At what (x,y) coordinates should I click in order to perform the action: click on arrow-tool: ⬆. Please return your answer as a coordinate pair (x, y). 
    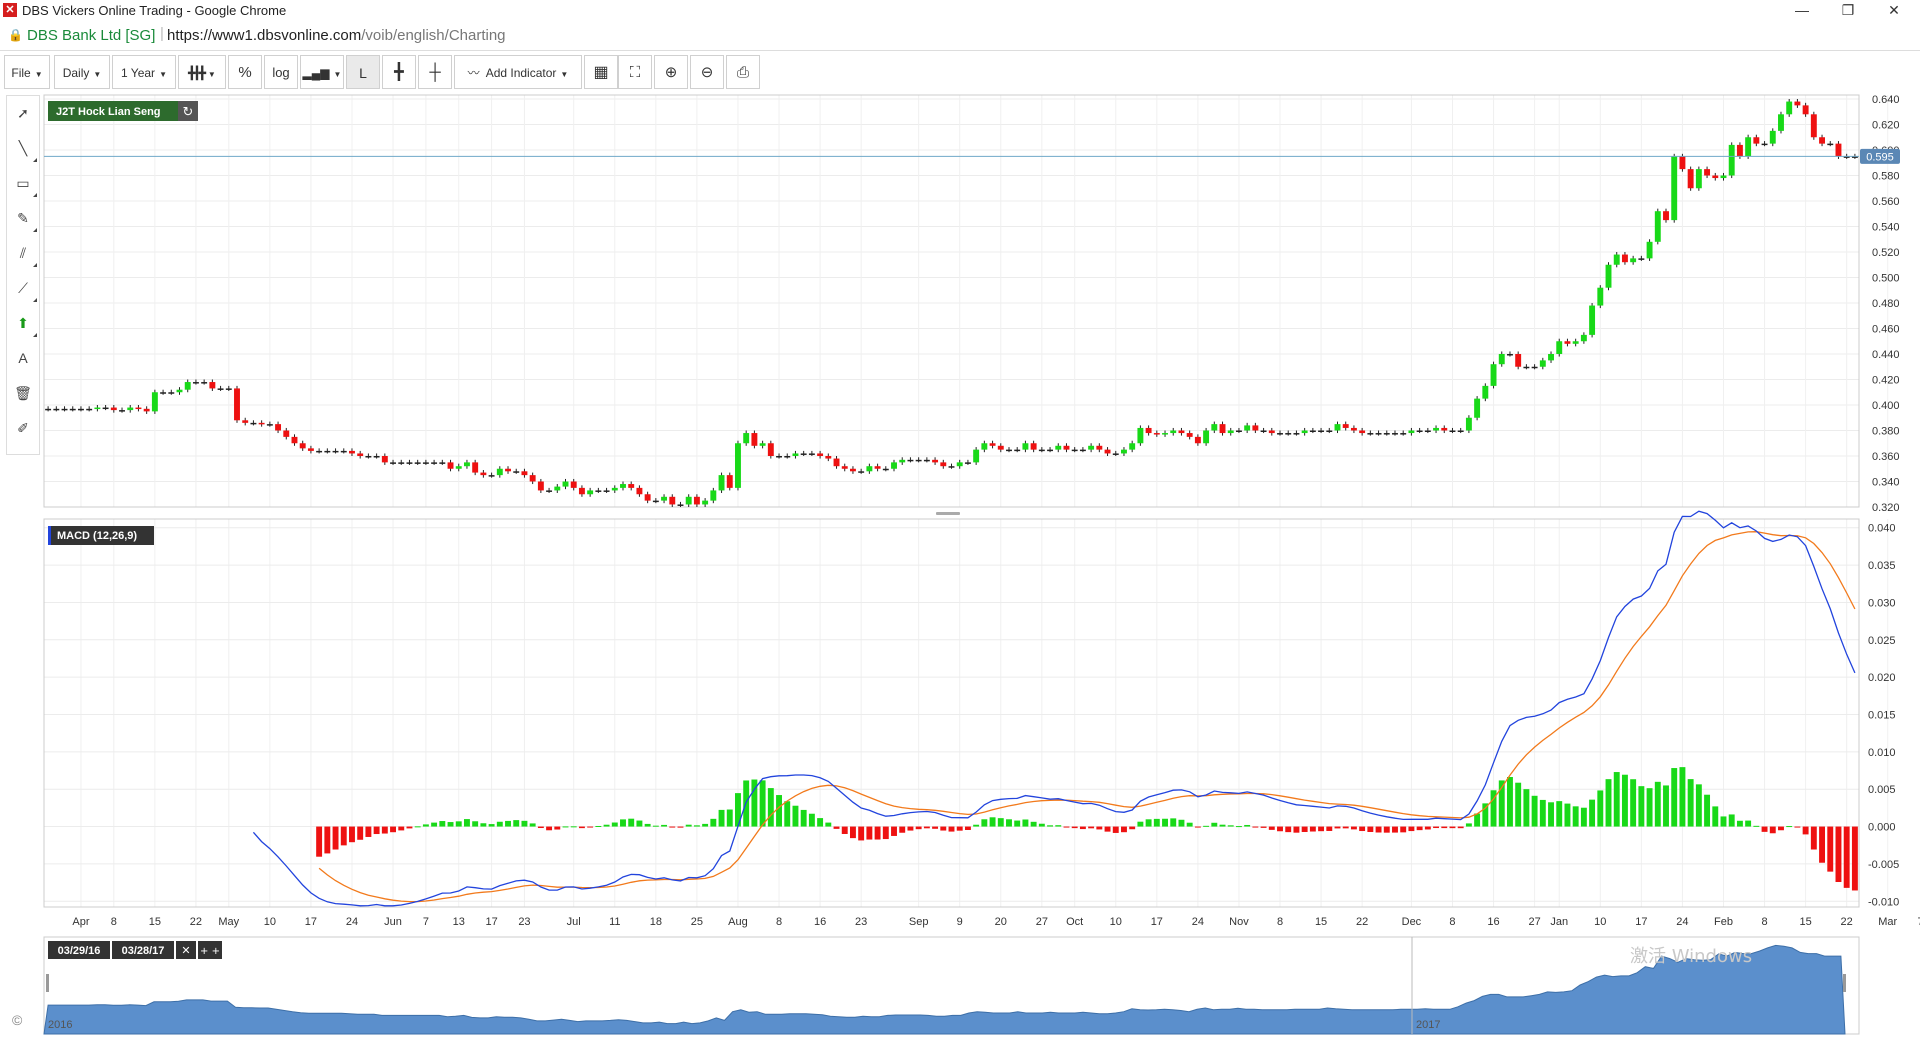
    Looking at the image, I should click on (23, 323).